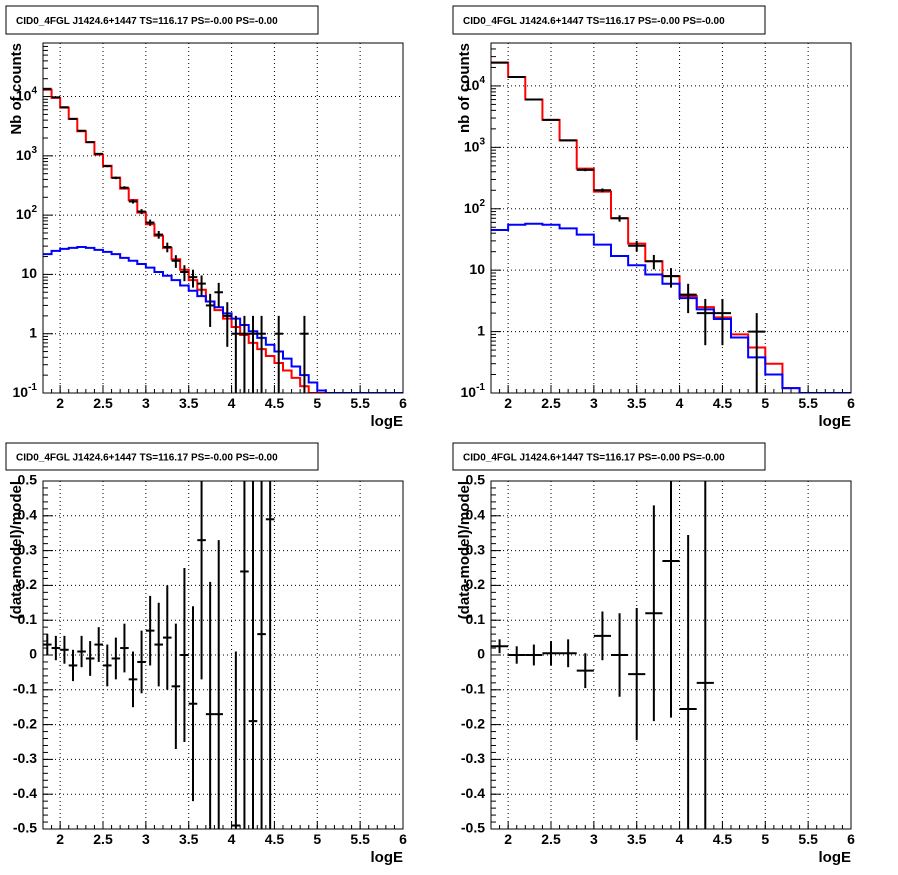  What do you see at coordinates (27, 94) in the screenshot?
I see `y-tick-label: 10⁴` at bounding box center [27, 94].